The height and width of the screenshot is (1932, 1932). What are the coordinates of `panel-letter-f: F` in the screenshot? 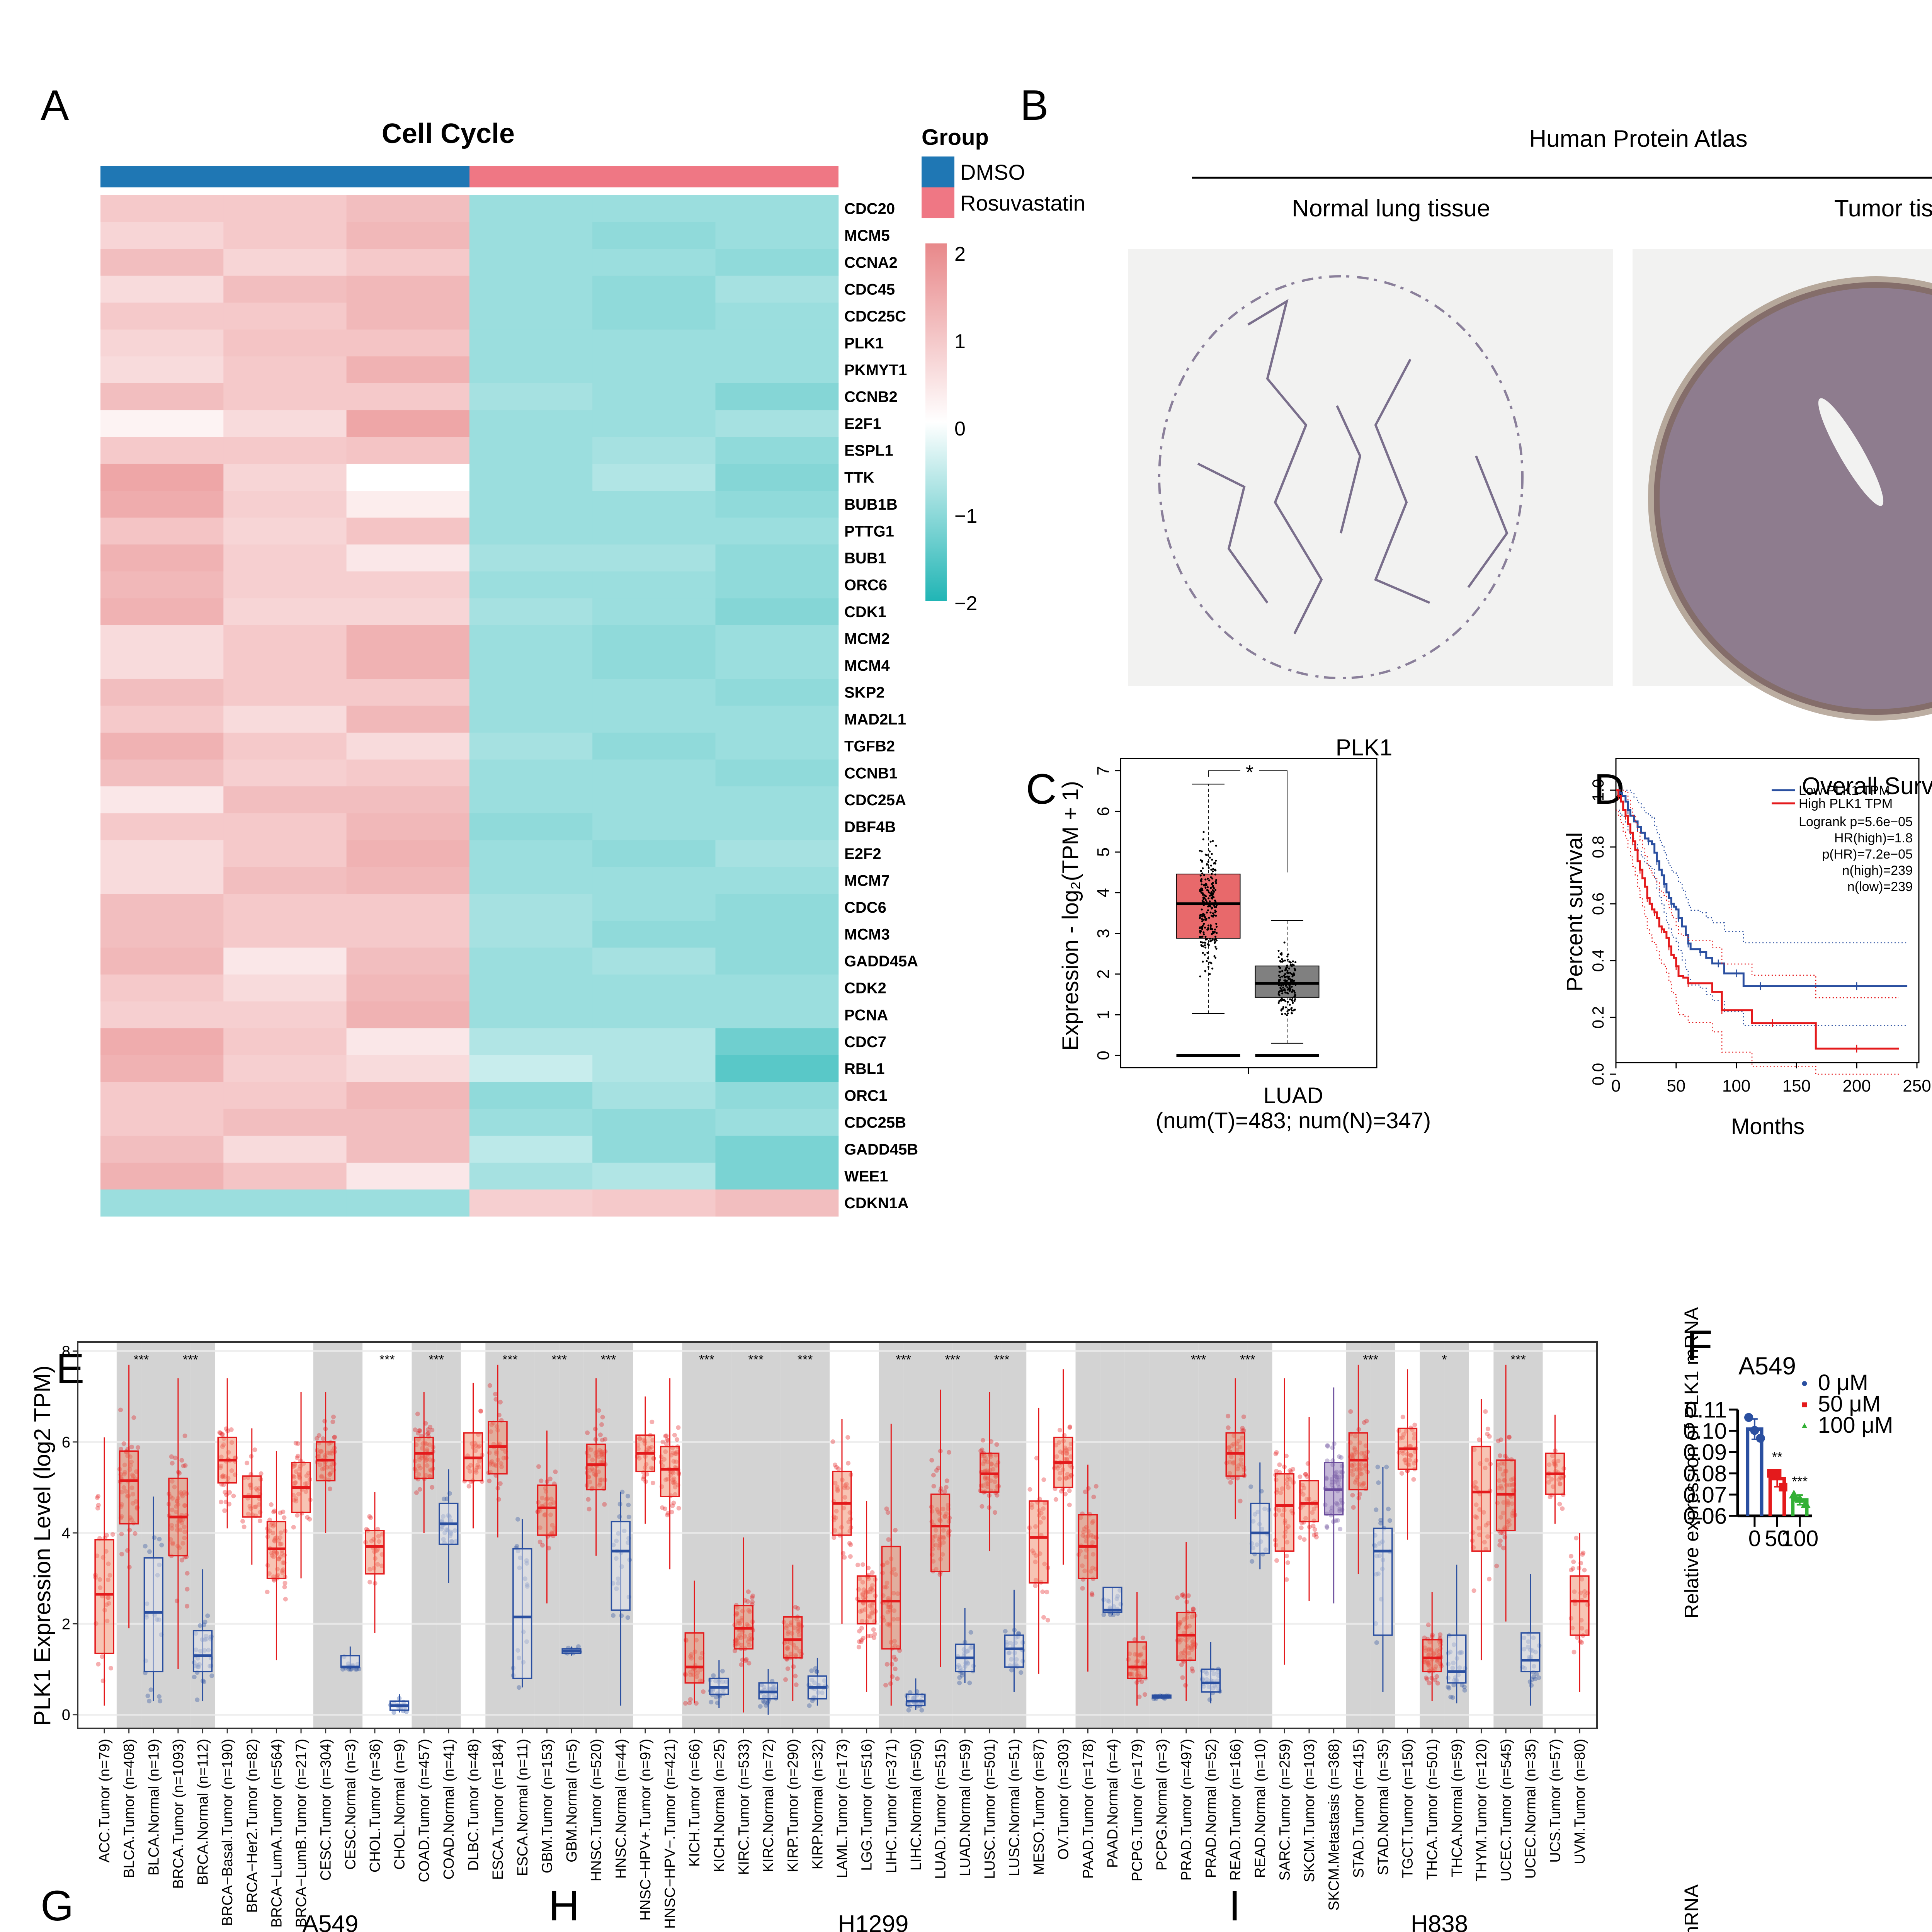 It's located at (1700, 1346).